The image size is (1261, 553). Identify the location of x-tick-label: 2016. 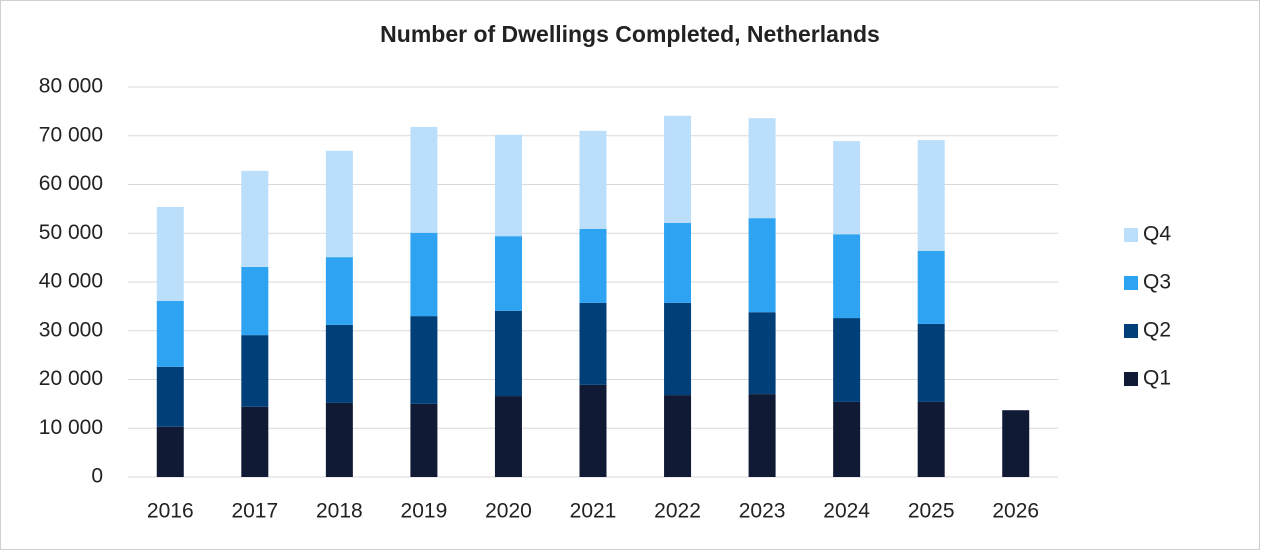
(170, 511).